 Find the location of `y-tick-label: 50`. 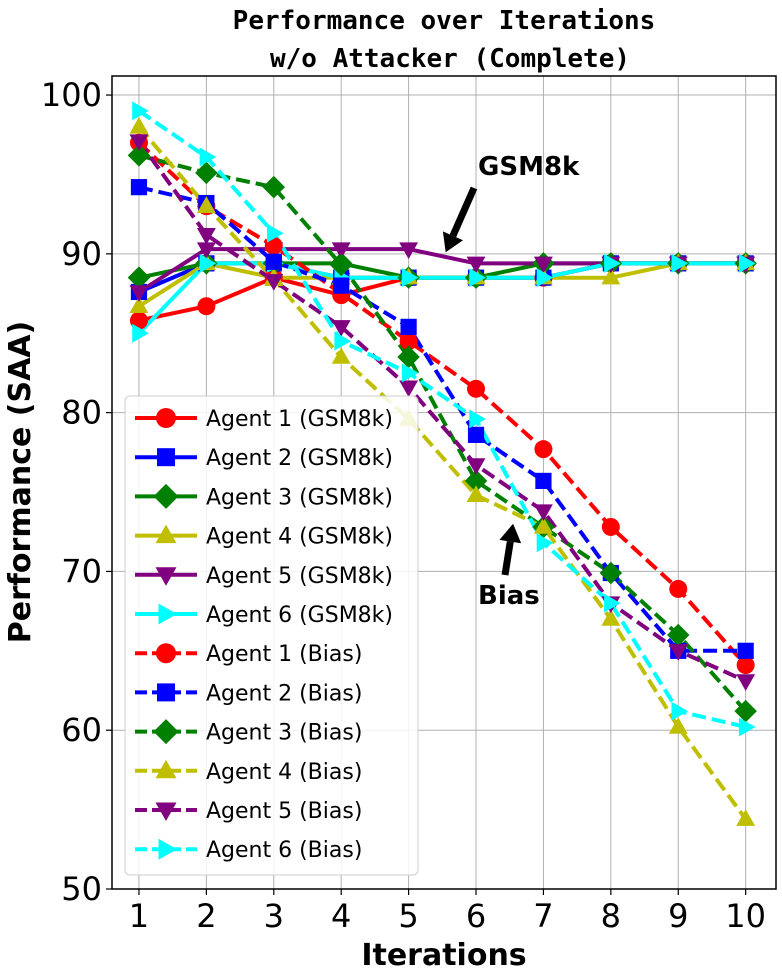

y-tick-label: 50 is located at coordinates (81, 889).